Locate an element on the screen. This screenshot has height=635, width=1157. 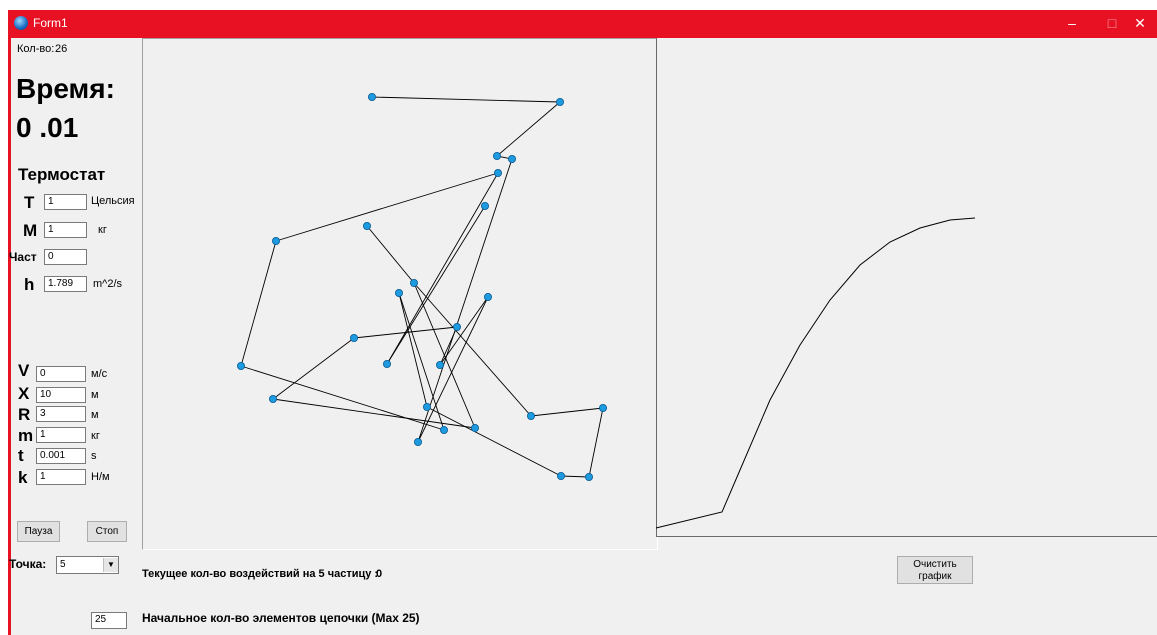
count-label: Кол-во: is located at coordinates (36, 49).